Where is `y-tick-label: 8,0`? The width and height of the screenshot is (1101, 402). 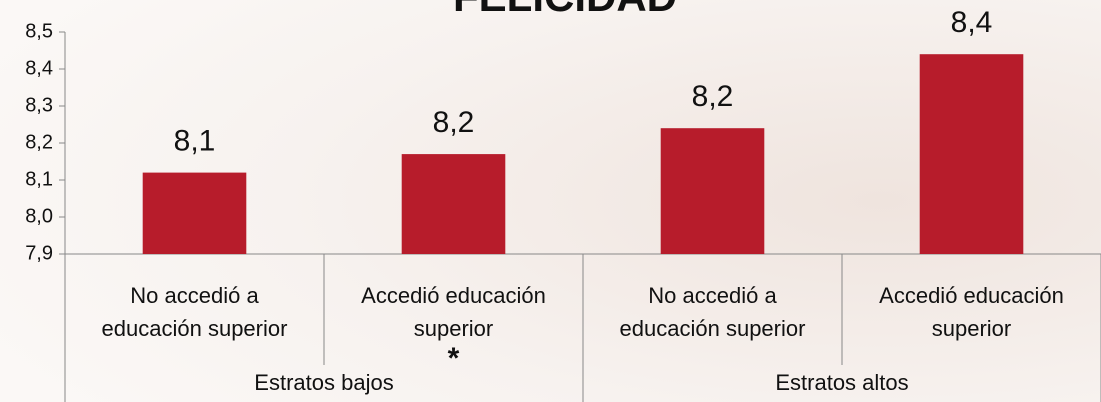 y-tick-label: 8,0 is located at coordinates (39, 216).